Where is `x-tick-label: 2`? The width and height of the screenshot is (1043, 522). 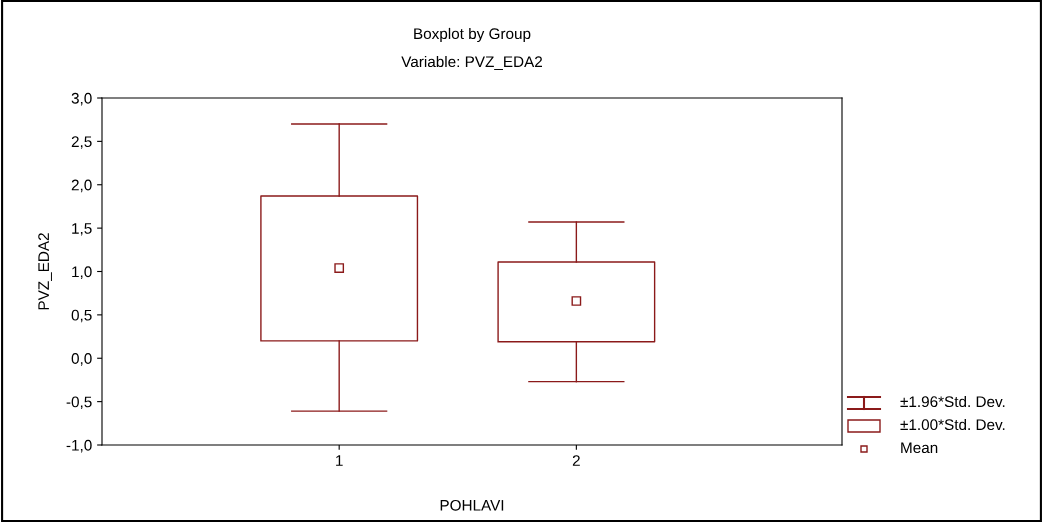 x-tick-label: 2 is located at coordinates (576, 460).